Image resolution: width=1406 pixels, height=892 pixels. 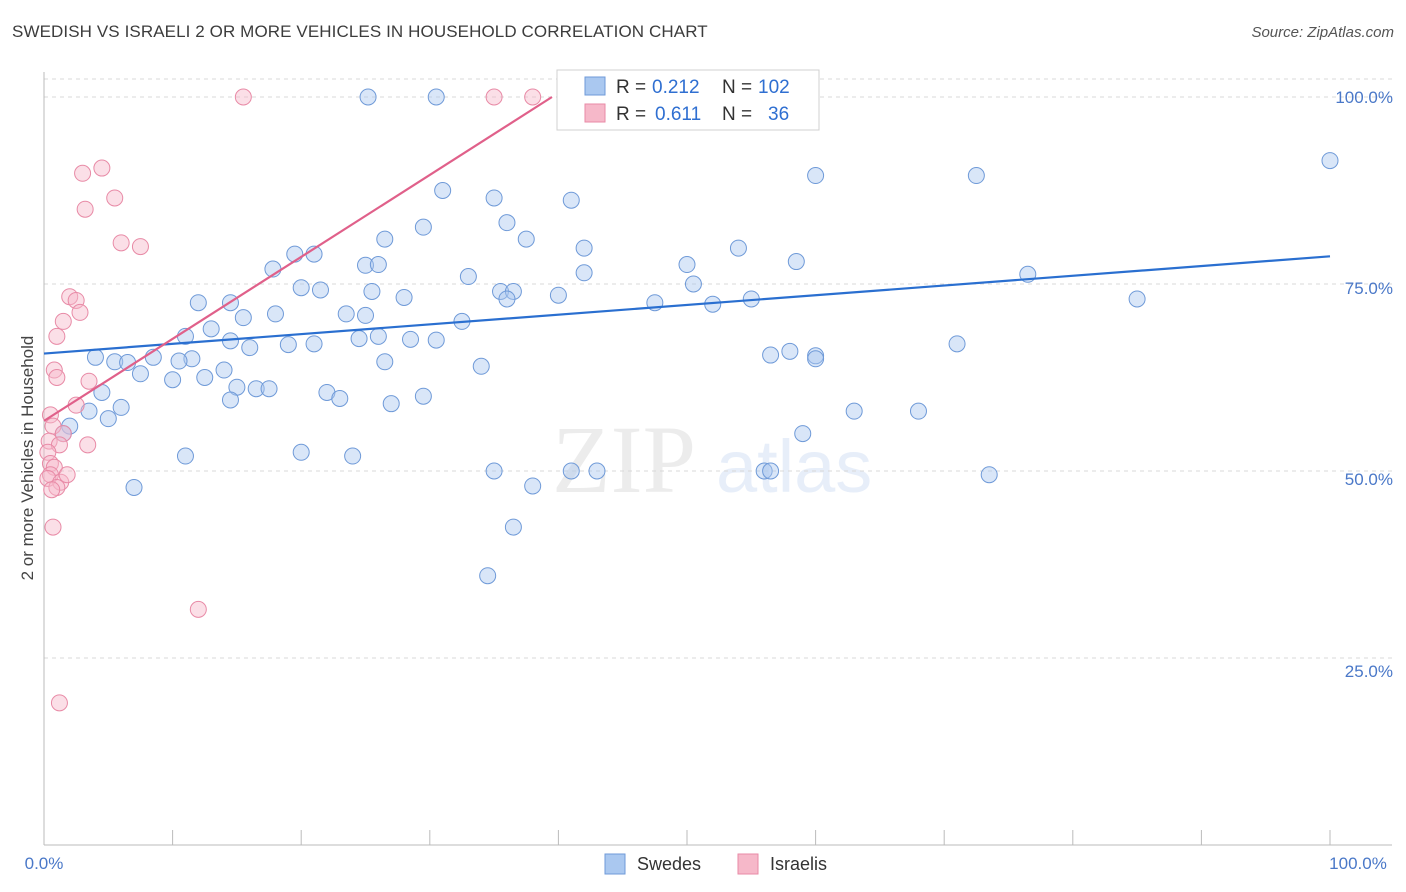 What do you see at coordinates (688, 100) in the screenshot?
I see `stats-box: R = 0.212 N = 102 R = 0.611 N = 36` at bounding box center [688, 100].